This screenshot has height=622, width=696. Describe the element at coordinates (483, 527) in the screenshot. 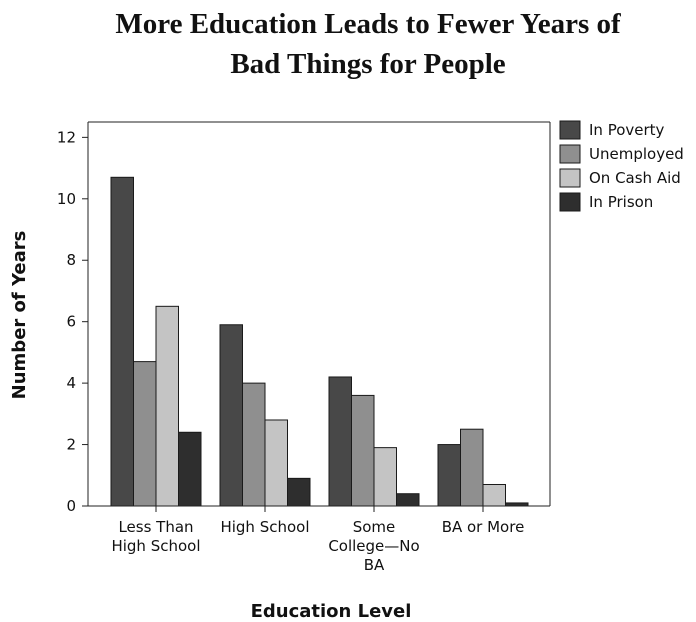

I see `x-category-label: BA or More` at that location.